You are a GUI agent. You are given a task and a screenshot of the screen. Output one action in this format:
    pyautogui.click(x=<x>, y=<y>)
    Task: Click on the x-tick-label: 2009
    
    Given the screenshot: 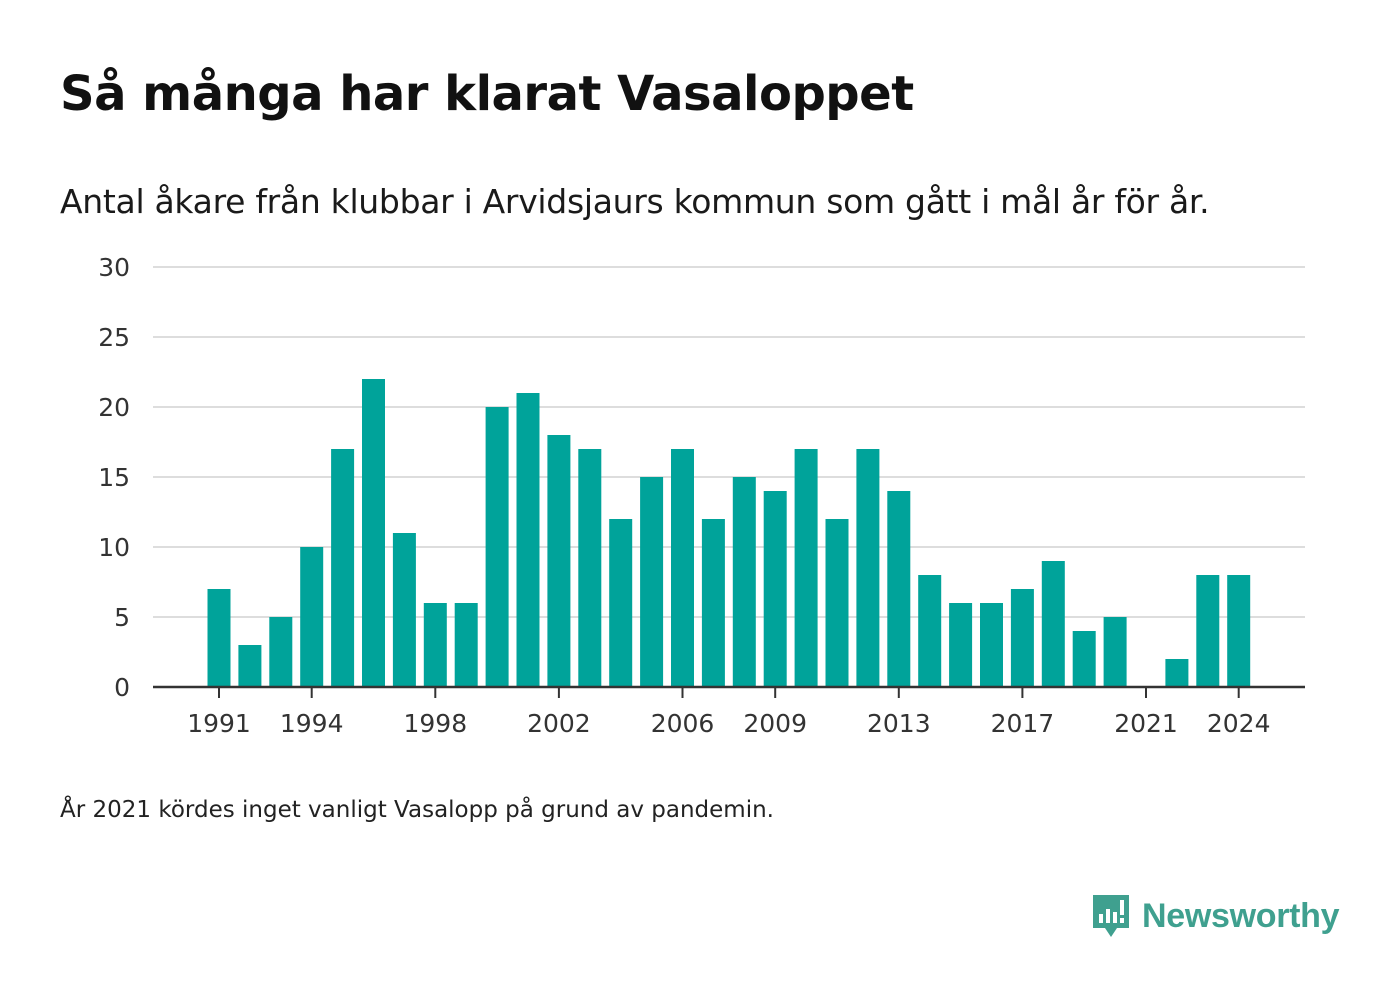 What is the action you would take?
    pyautogui.click(x=775, y=723)
    